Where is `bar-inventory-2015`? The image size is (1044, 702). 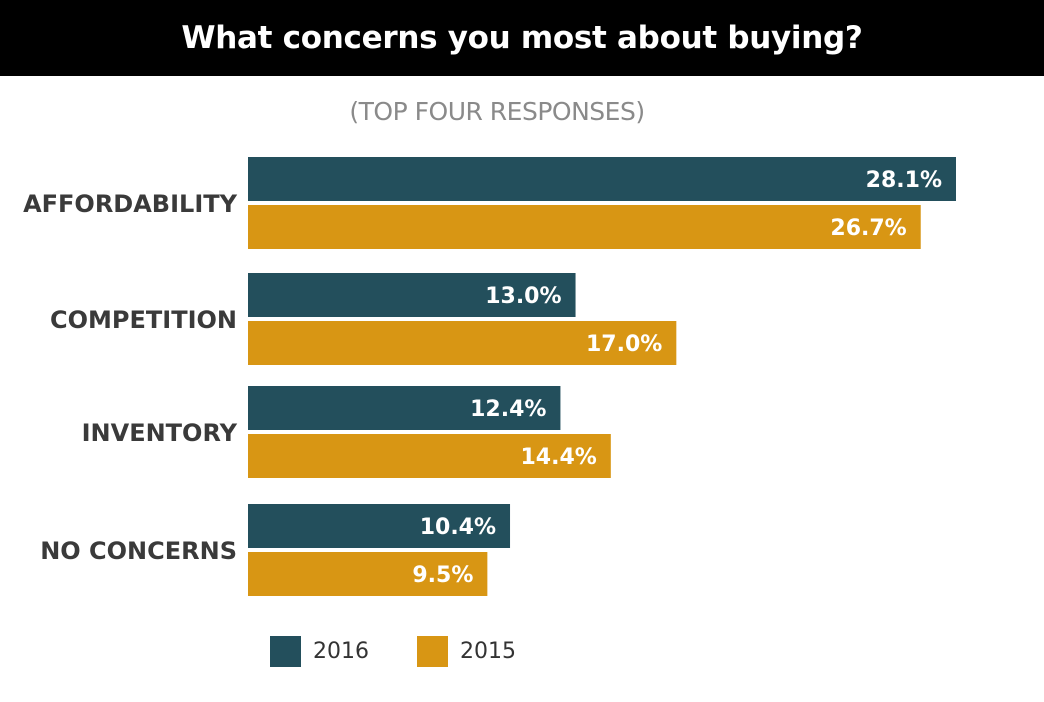
bar-inventory-2015 is located at coordinates (429, 456).